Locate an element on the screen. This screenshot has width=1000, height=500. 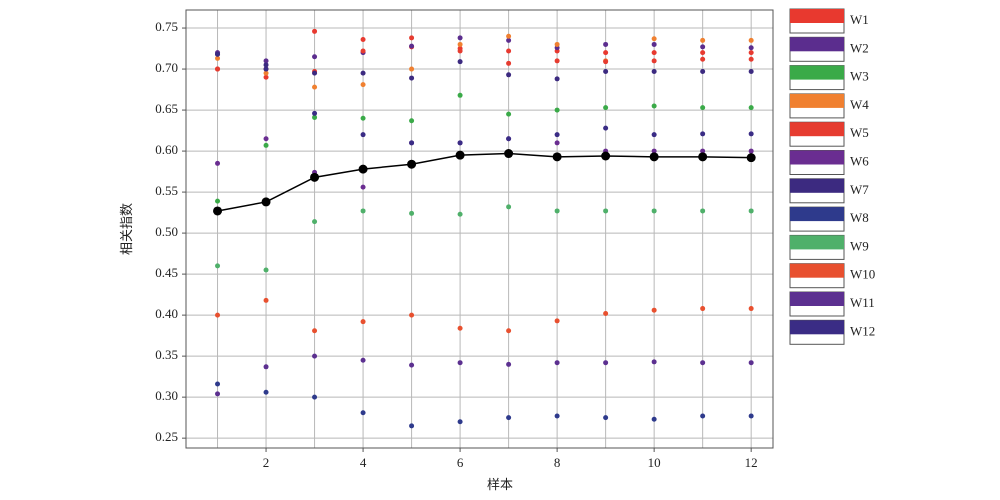
x-tick-label: 4 is located at coordinates (363, 462).